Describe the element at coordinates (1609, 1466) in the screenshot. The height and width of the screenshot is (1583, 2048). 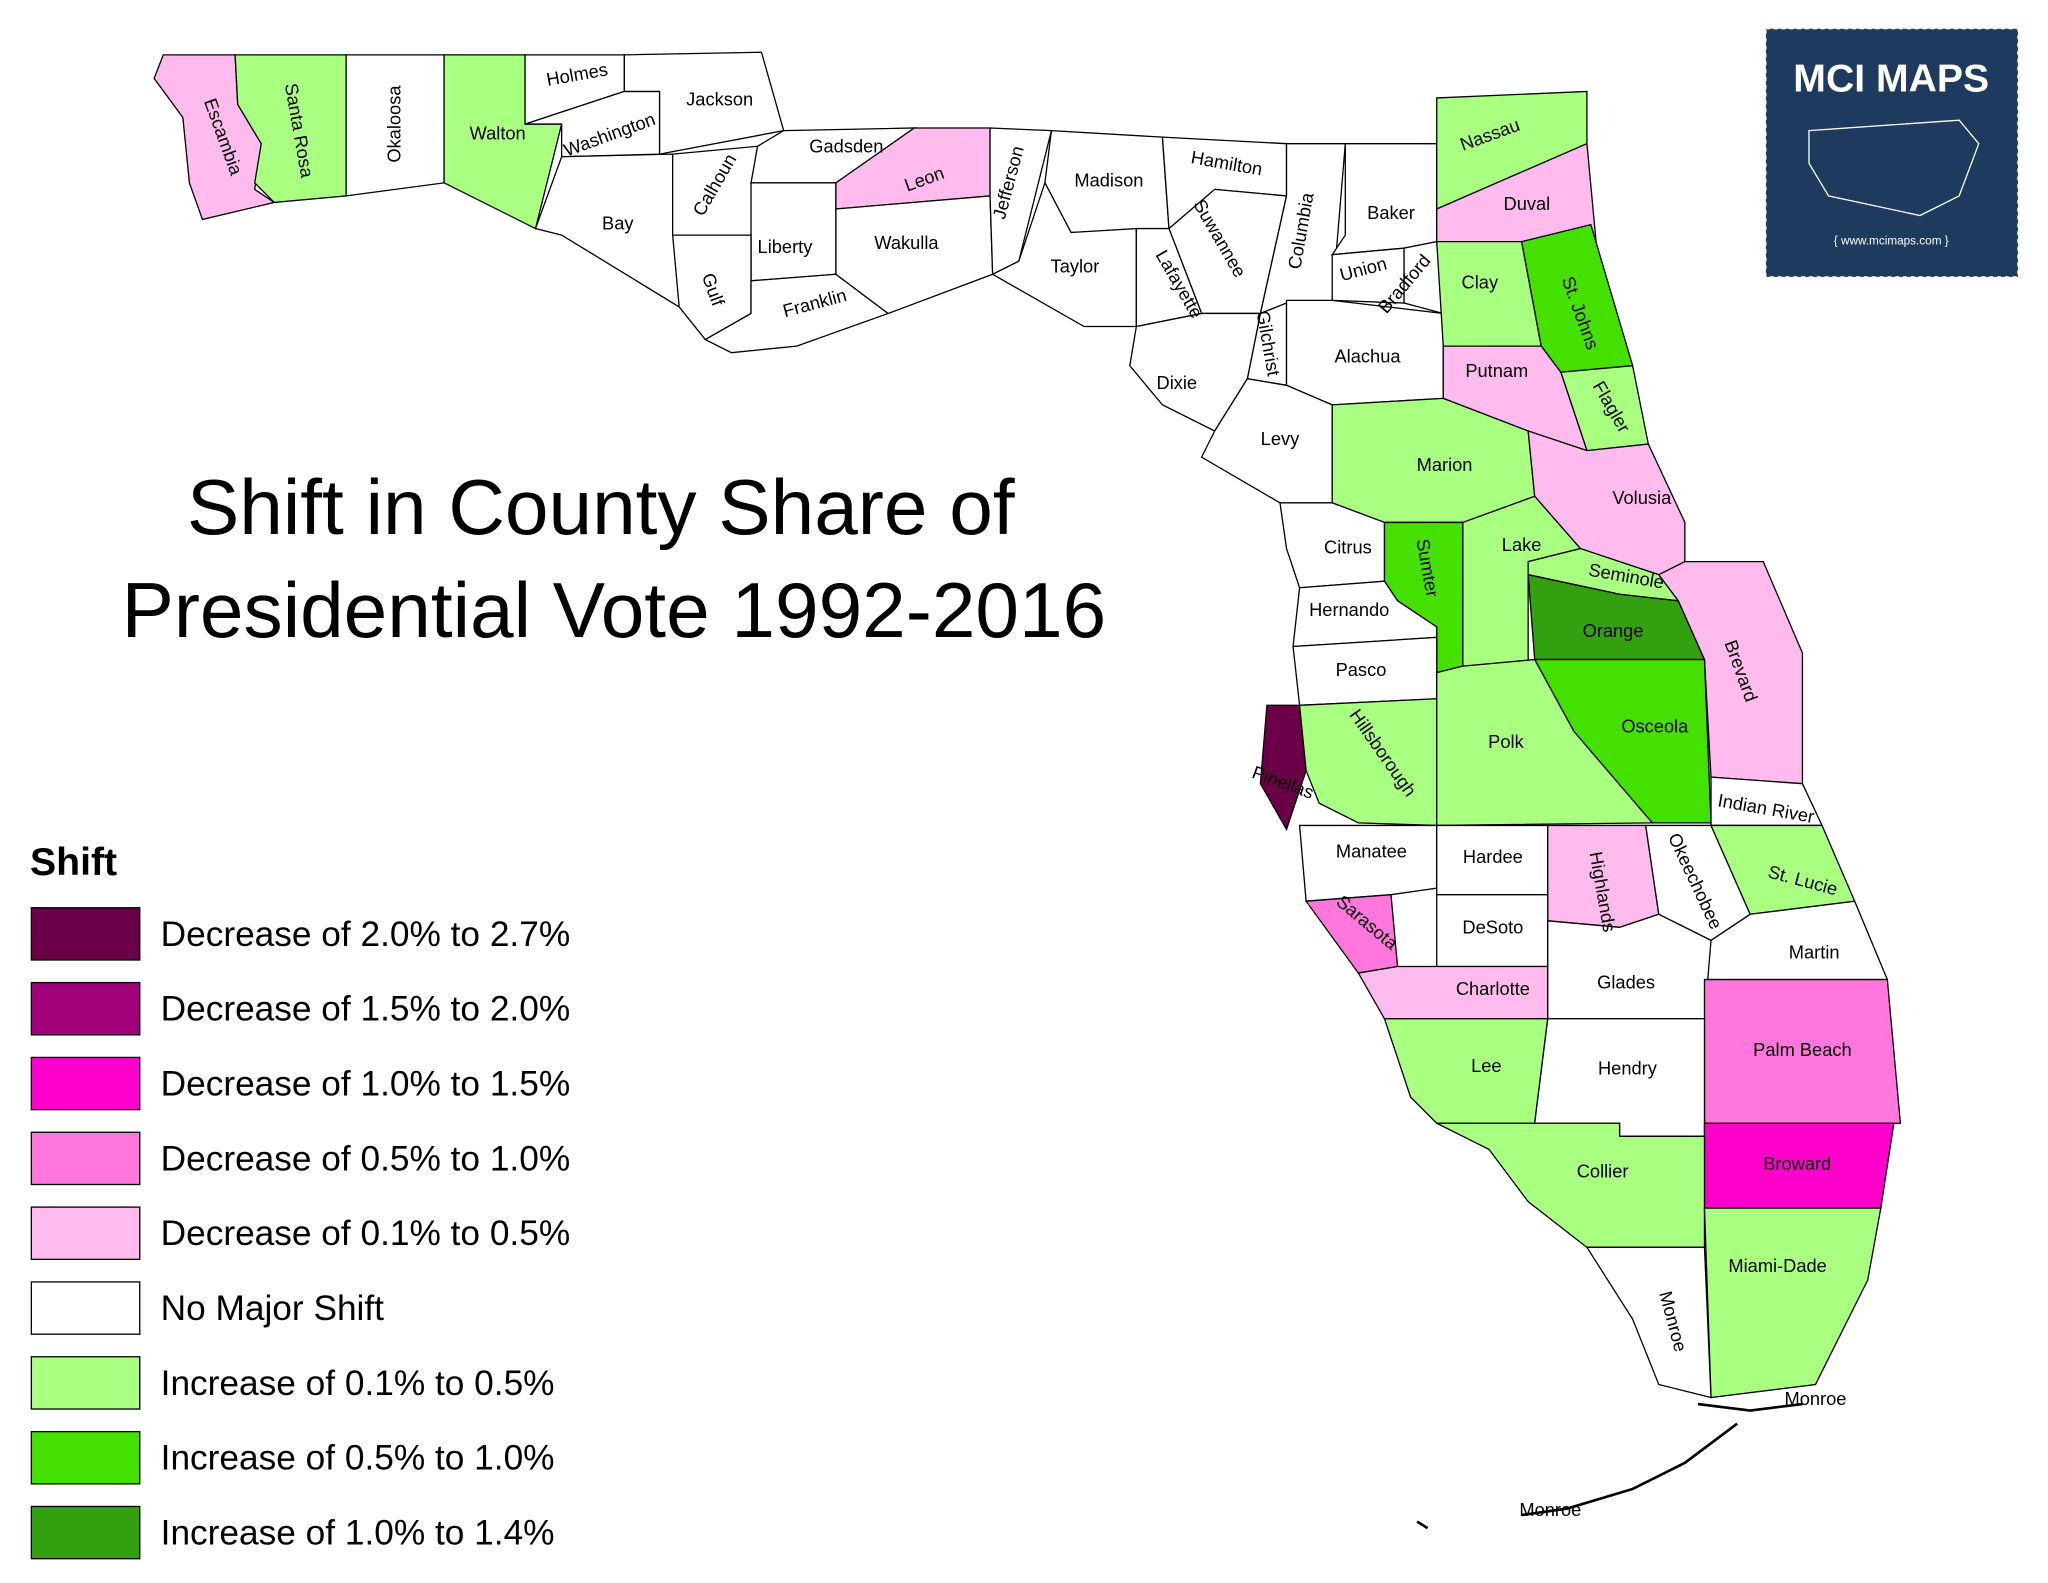
I see `keys` at that location.